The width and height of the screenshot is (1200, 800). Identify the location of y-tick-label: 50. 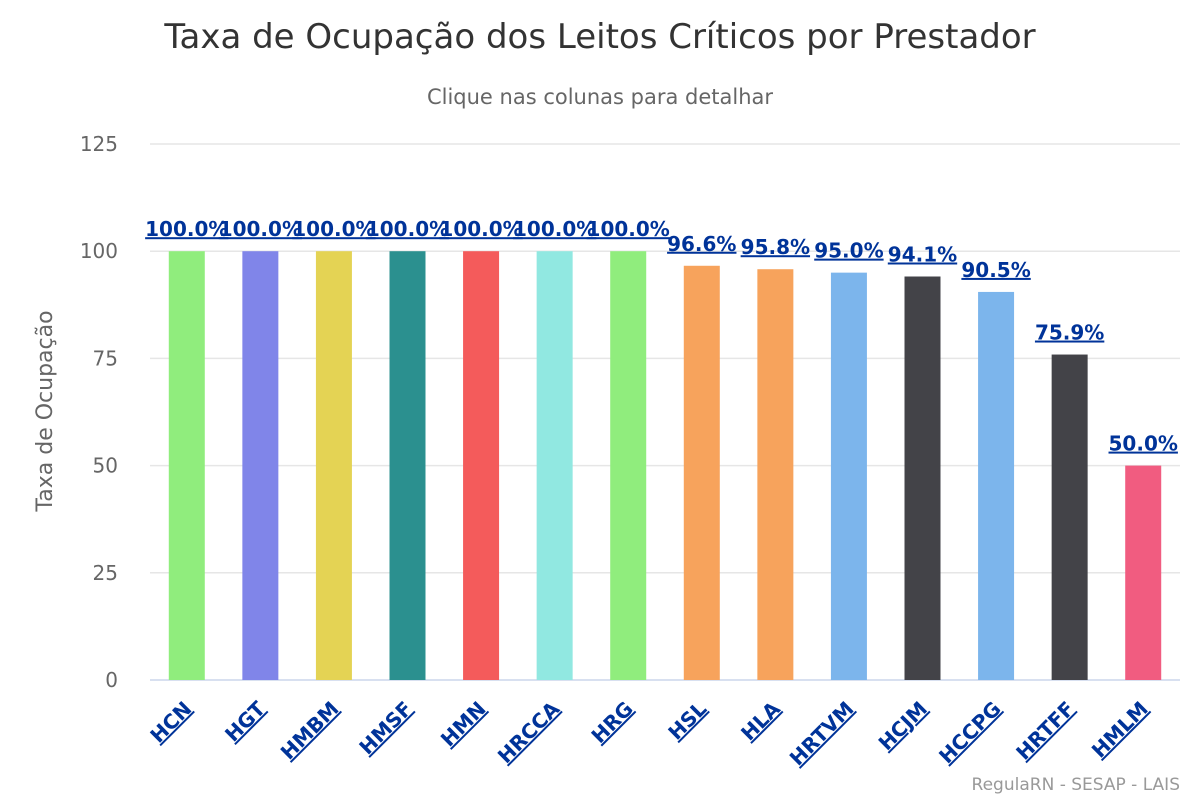
(105, 466).